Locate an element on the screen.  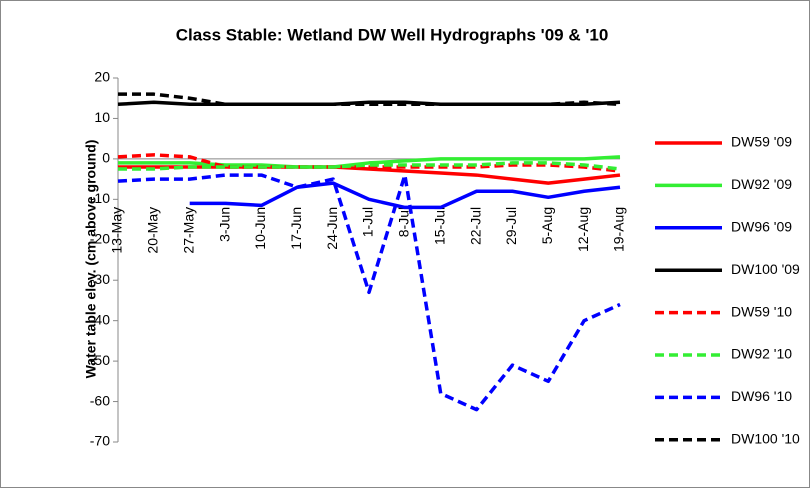
y-tick-label: -50 is located at coordinates (100, 360).